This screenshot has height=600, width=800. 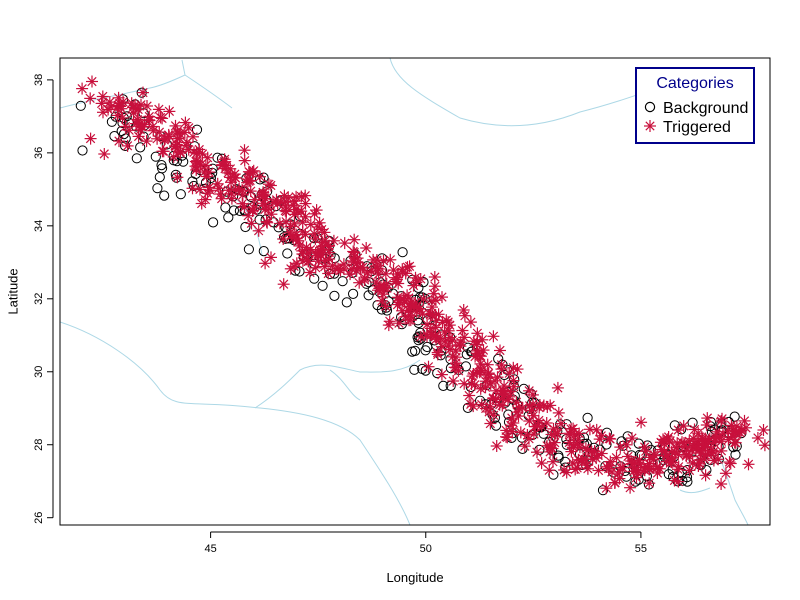 I want to click on y-tick-label: 38, so click(x=39, y=80).